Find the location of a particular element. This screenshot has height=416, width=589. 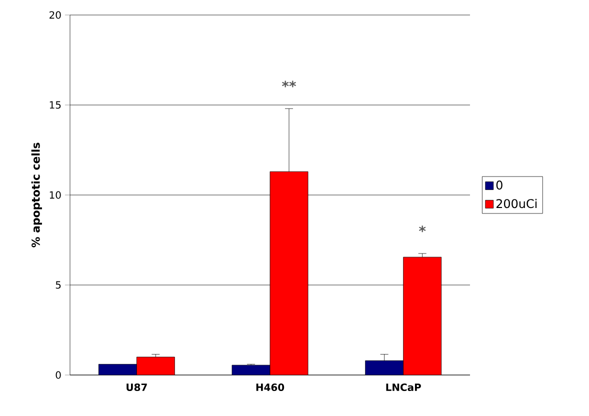

annotation: ** is located at coordinates (289, 84).